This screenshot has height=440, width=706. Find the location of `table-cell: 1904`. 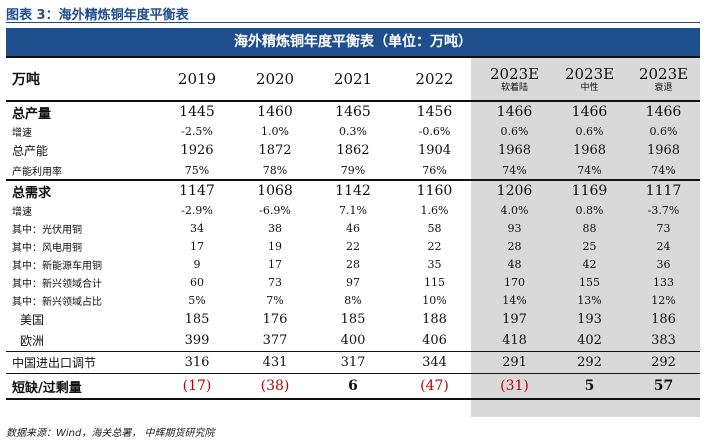

table-cell: 1904 is located at coordinates (434, 150).